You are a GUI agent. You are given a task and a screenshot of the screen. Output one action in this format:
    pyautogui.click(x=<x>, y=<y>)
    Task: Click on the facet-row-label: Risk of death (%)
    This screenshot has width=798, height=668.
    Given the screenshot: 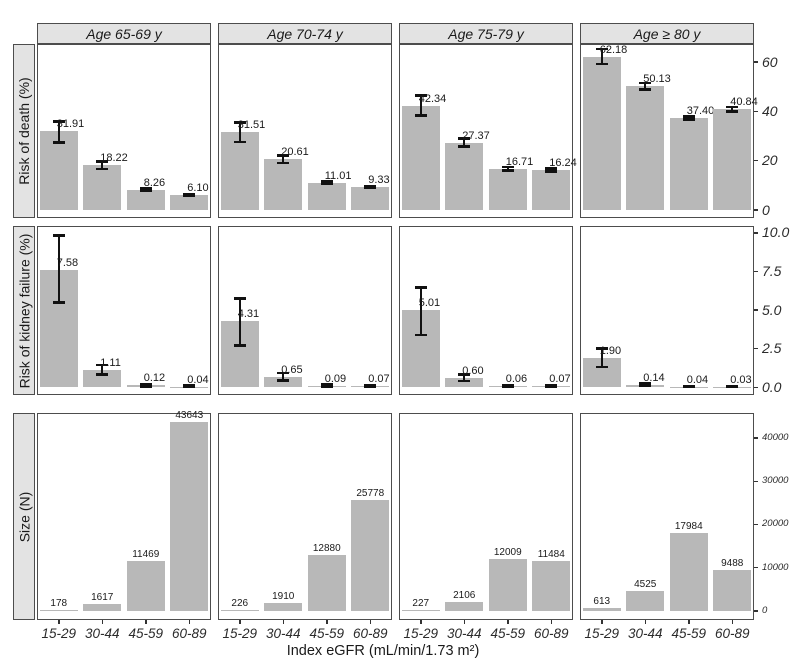 What is the action you would take?
    pyautogui.click(x=24, y=131)
    